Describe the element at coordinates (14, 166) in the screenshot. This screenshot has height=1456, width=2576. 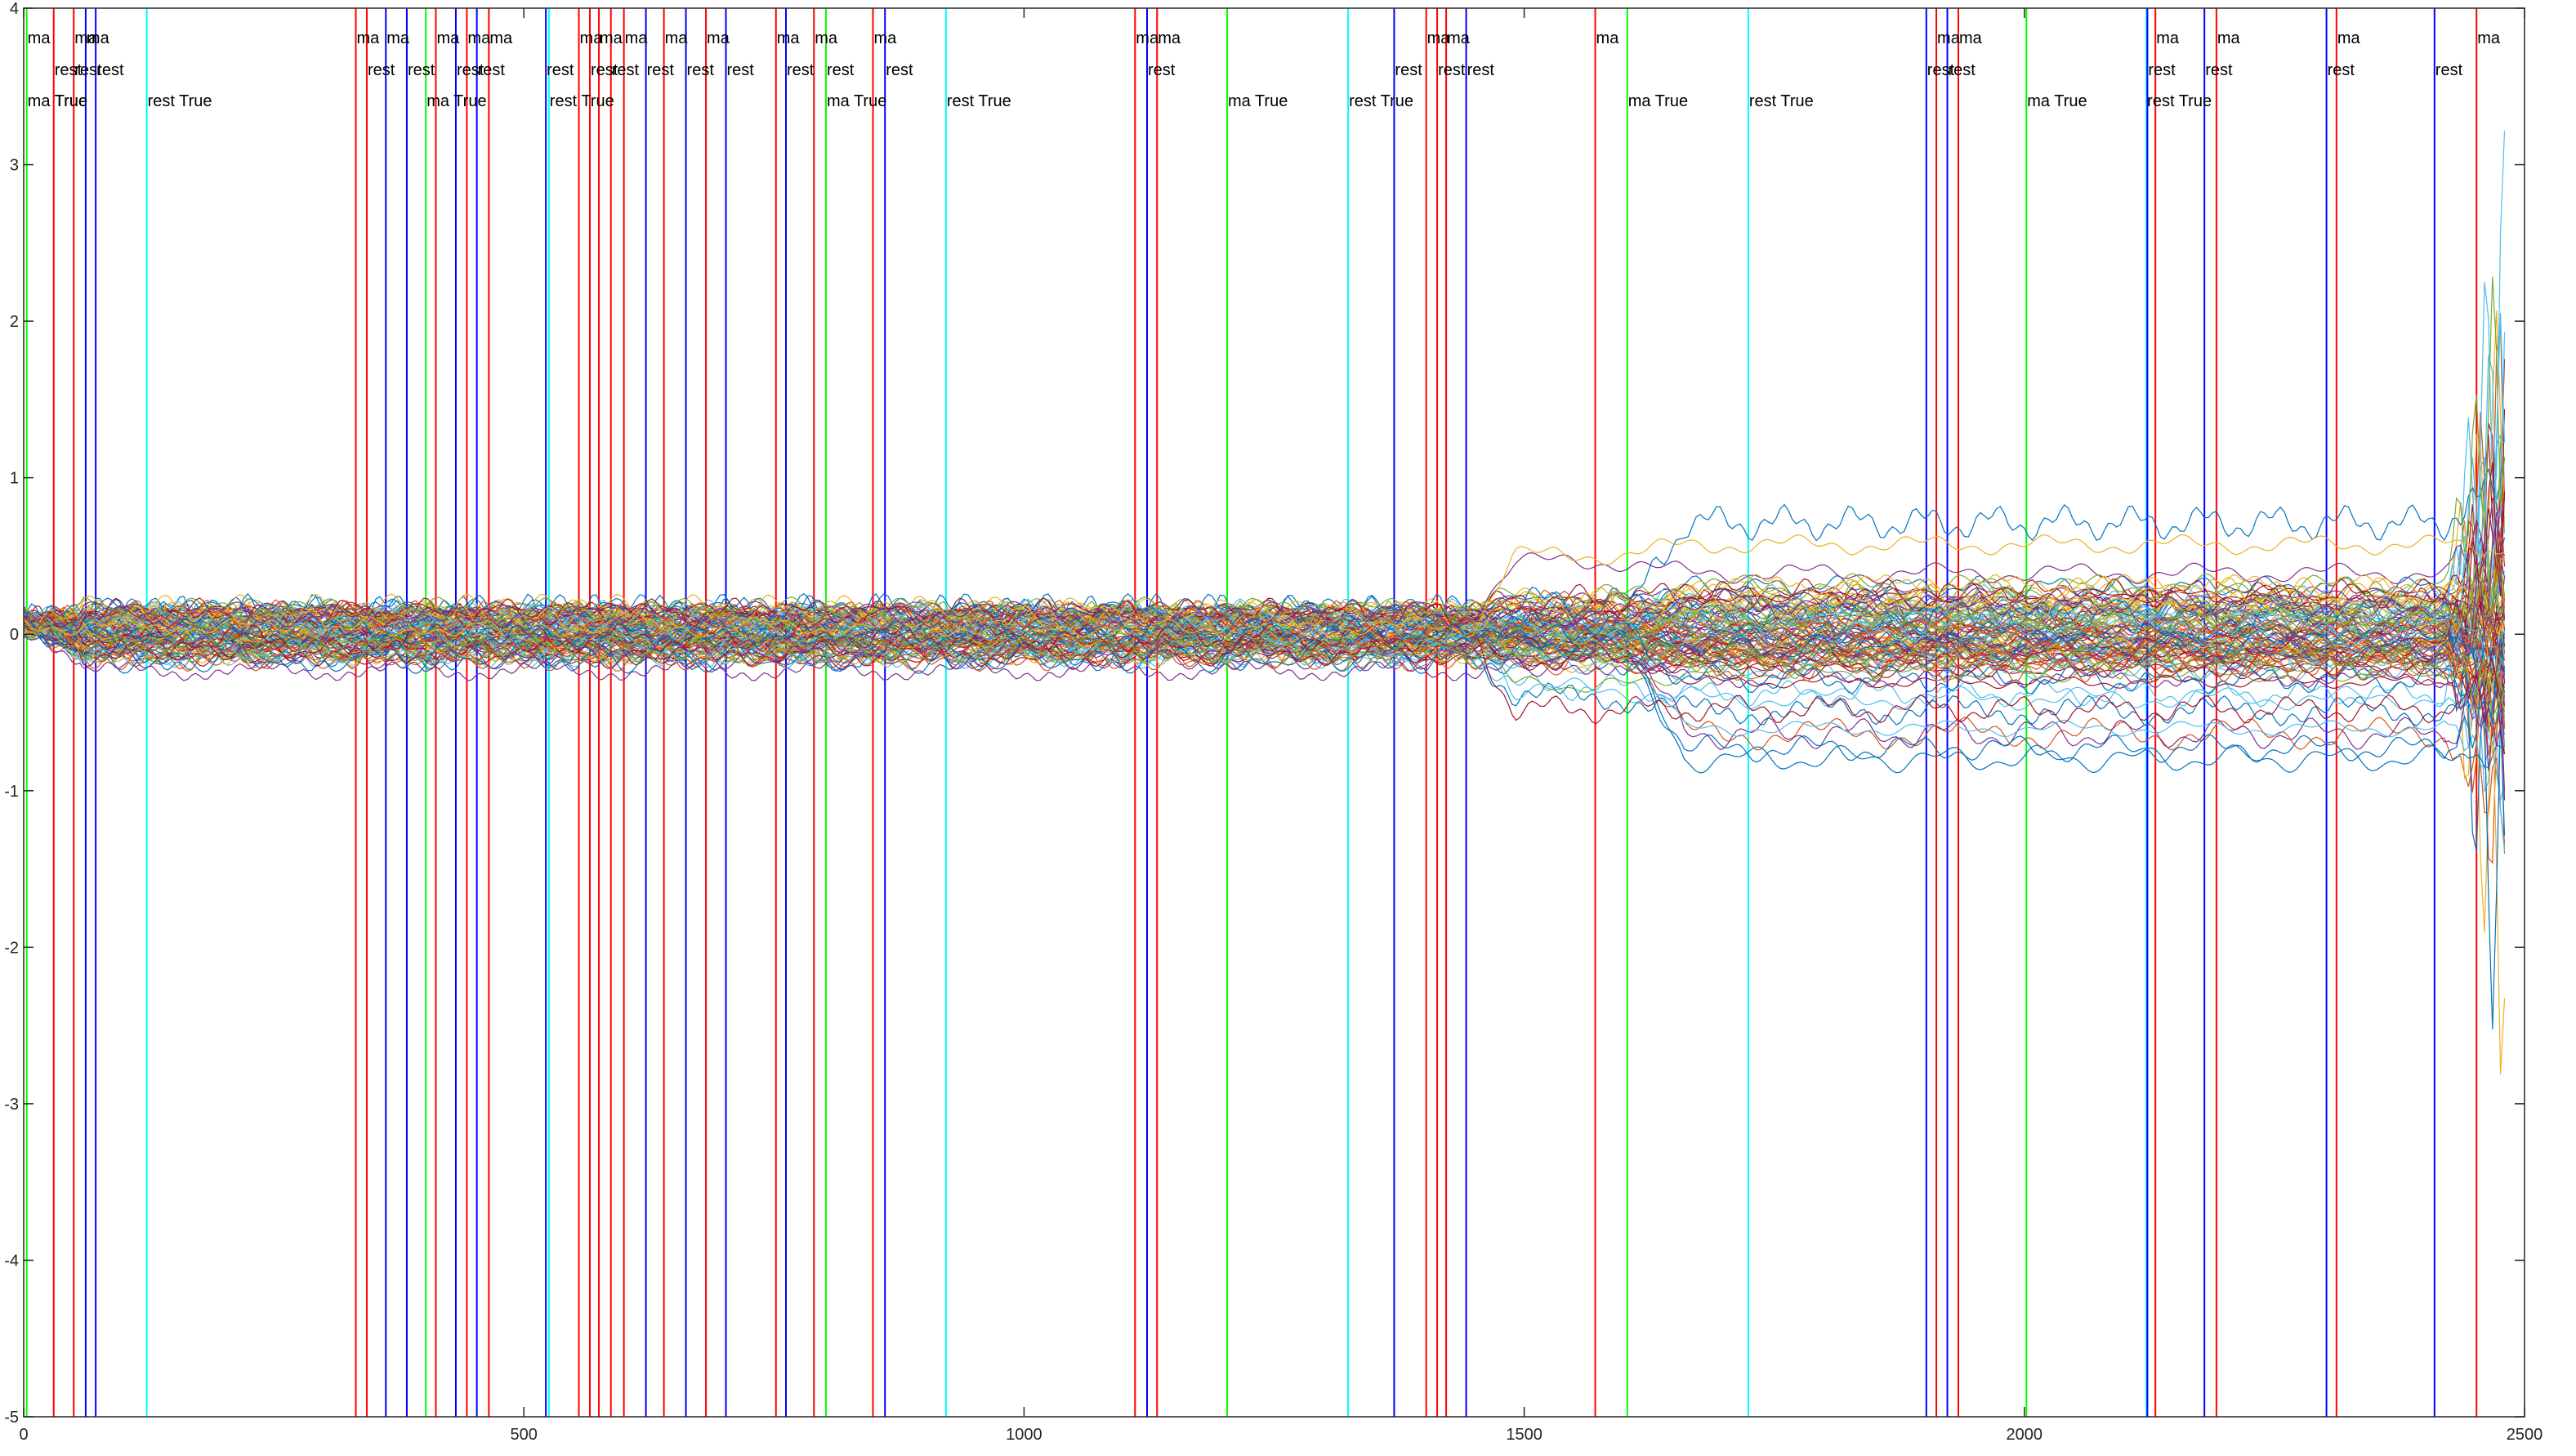
I see `y-tick-label: 3` at that location.